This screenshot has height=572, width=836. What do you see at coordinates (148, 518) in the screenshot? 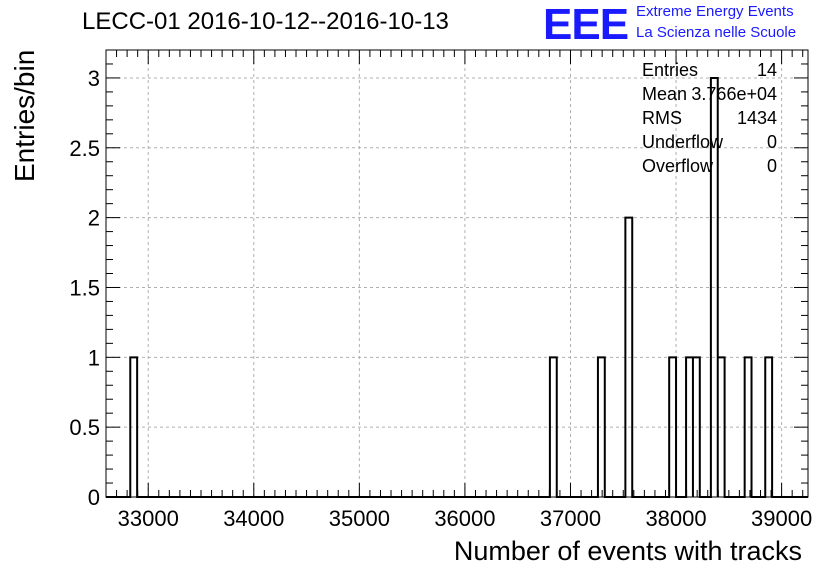
I see `x-tick-label: 33000` at bounding box center [148, 518].